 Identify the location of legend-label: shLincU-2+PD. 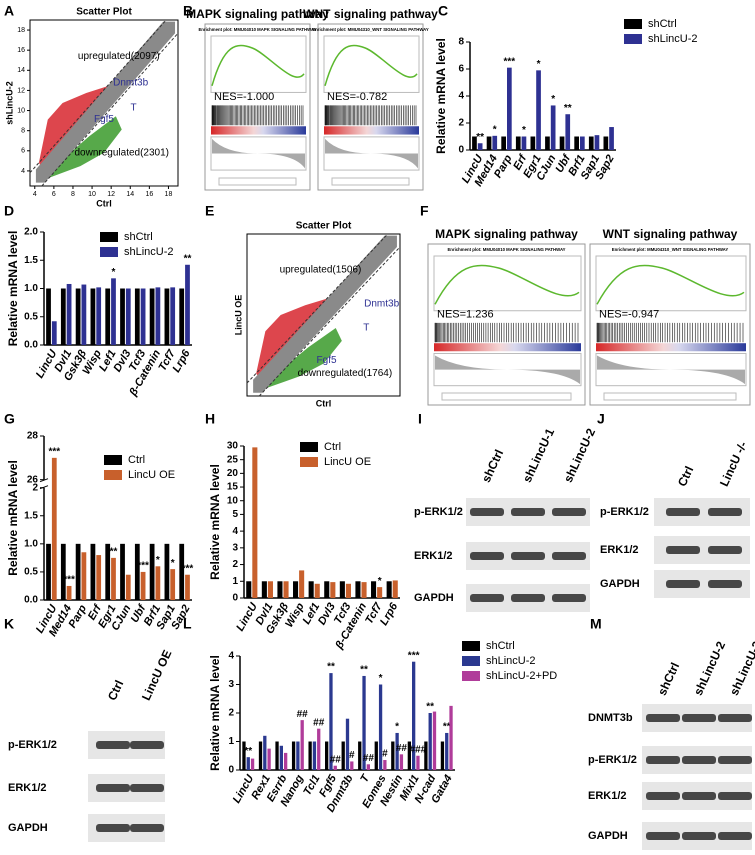
(521, 676).